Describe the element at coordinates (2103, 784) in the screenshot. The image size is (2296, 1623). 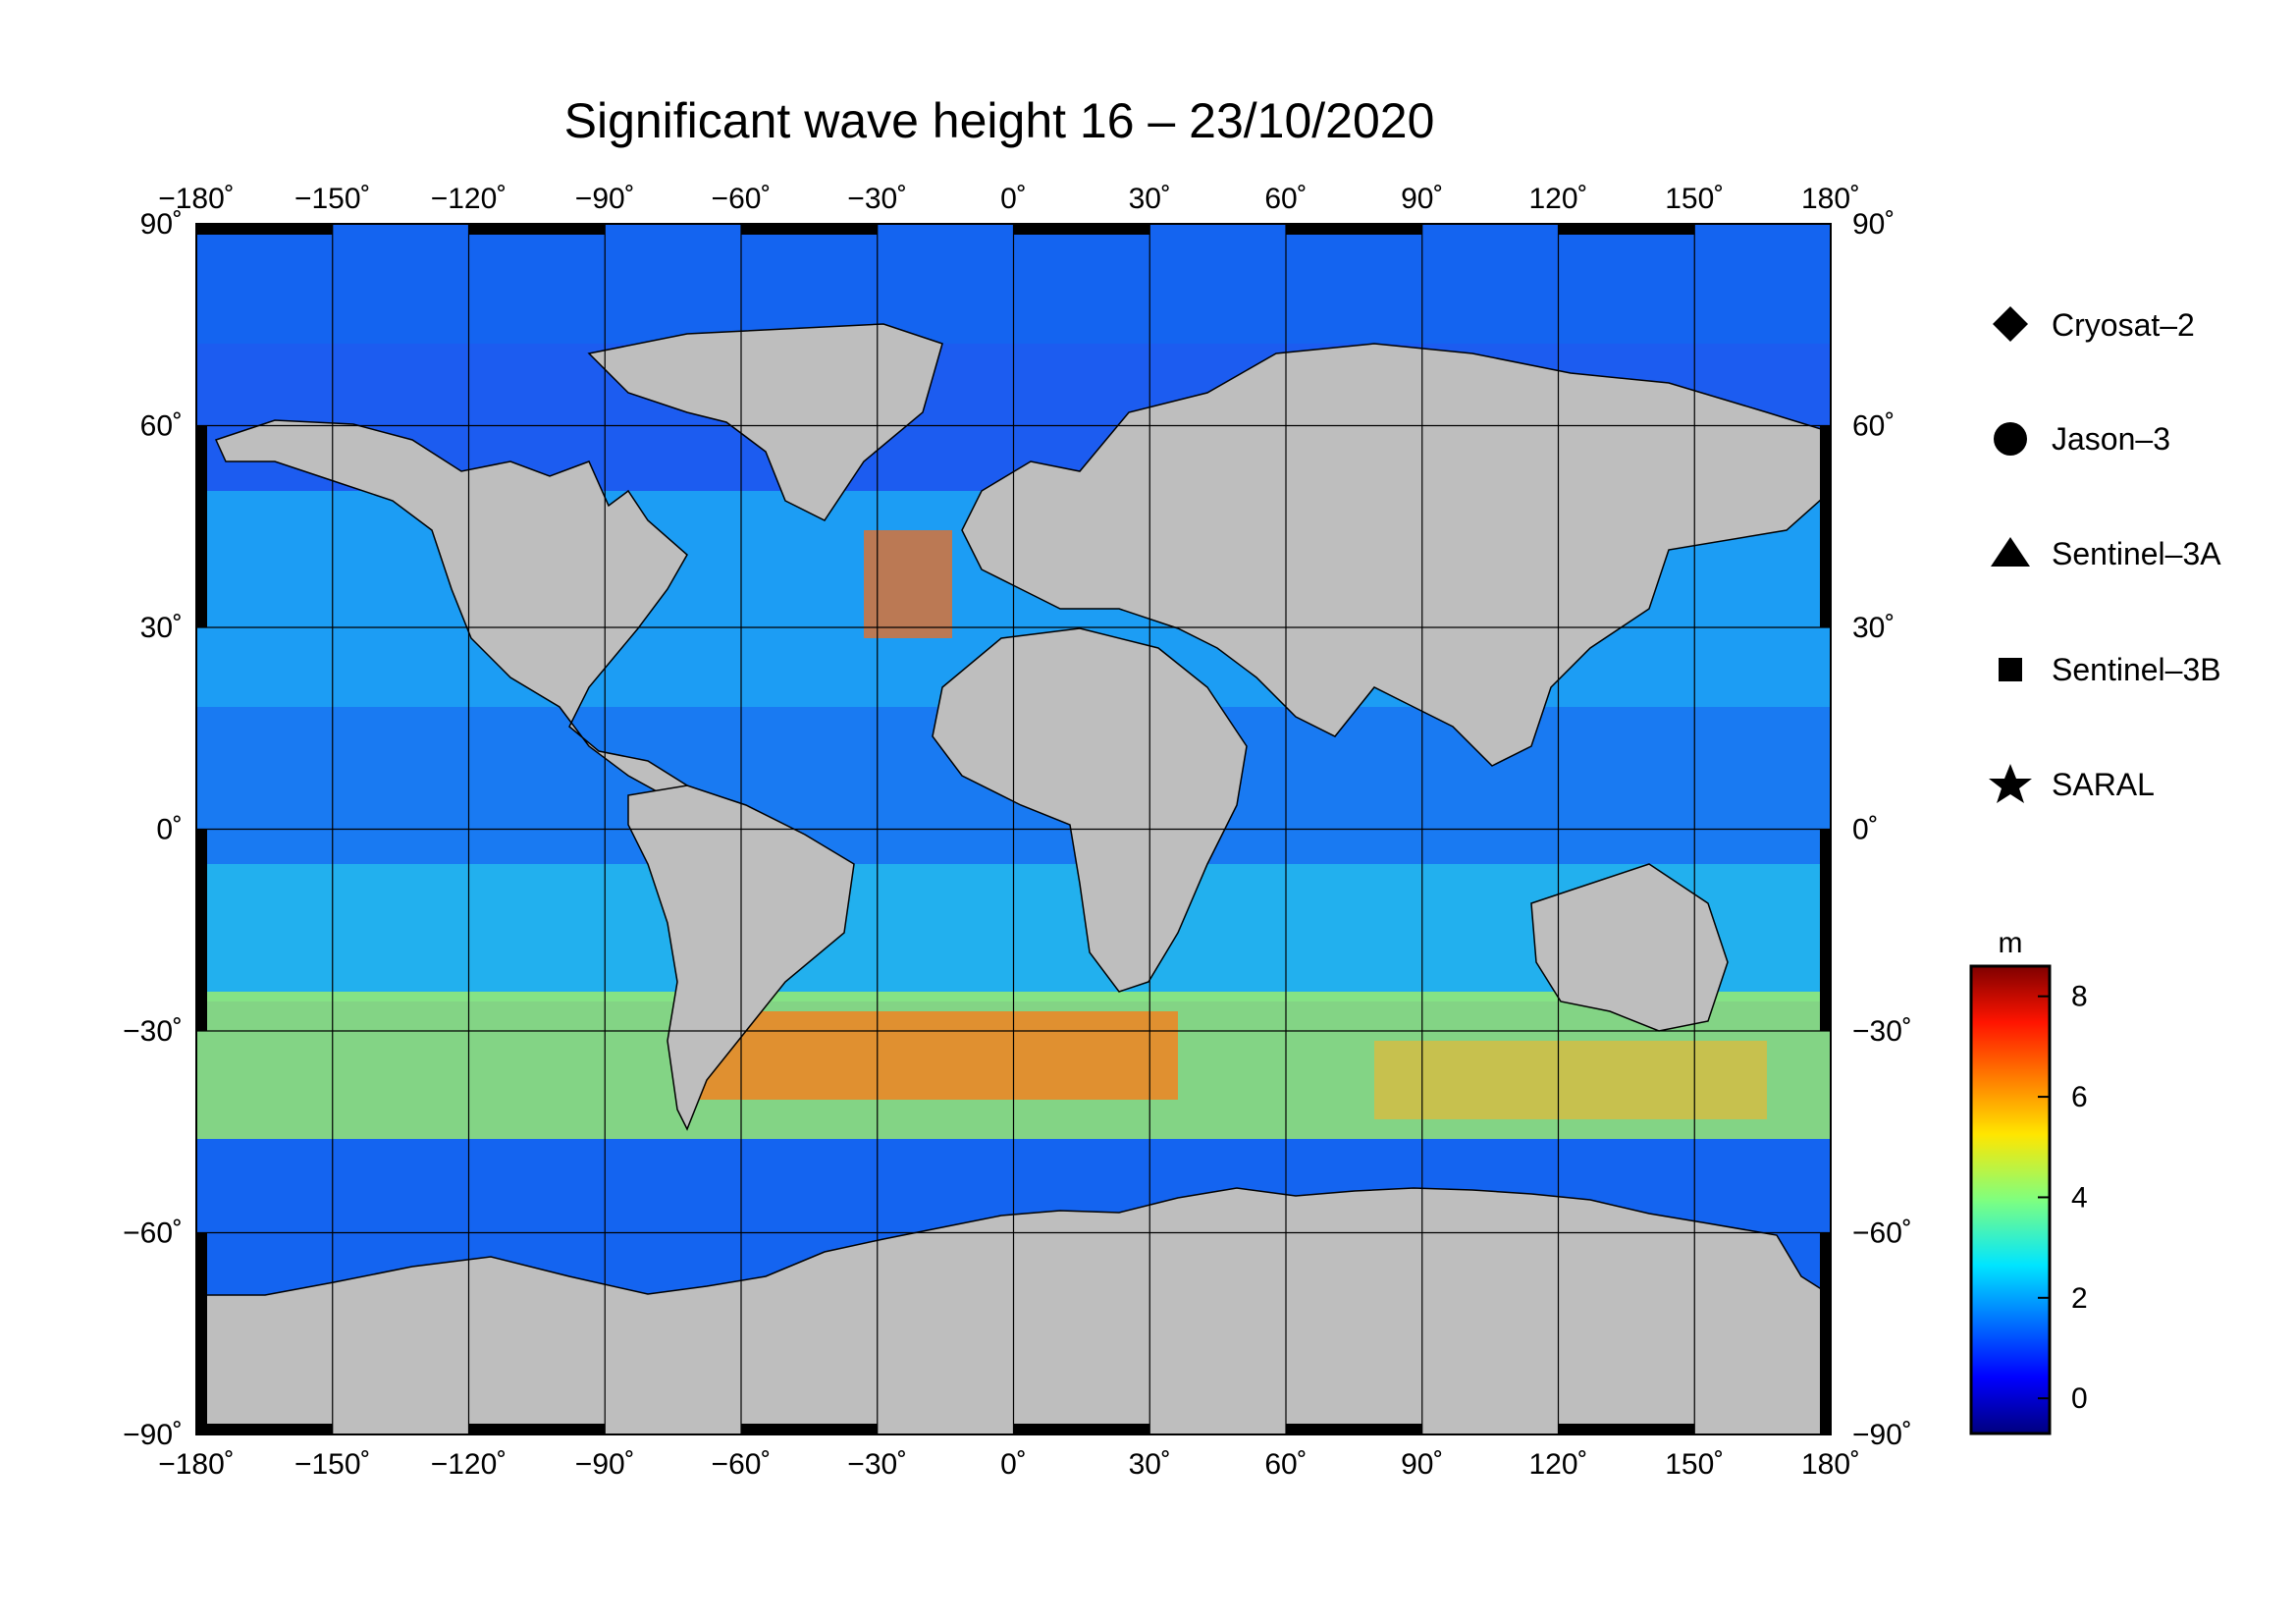
I see `legend-label-saral: SARAL` at that location.